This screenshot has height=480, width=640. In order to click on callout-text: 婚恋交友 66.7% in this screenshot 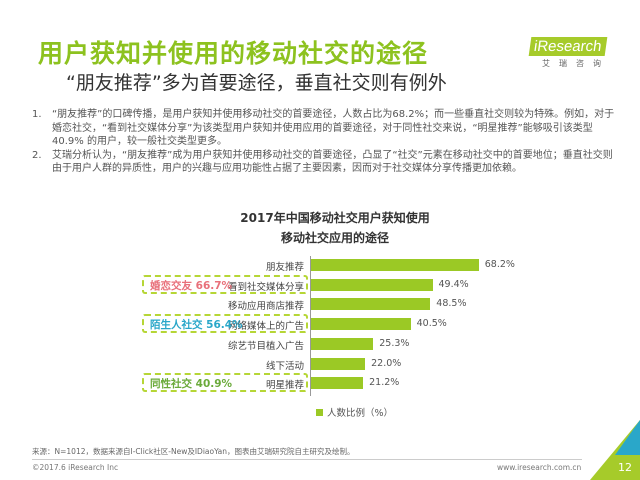, I will do `click(191, 285)`.